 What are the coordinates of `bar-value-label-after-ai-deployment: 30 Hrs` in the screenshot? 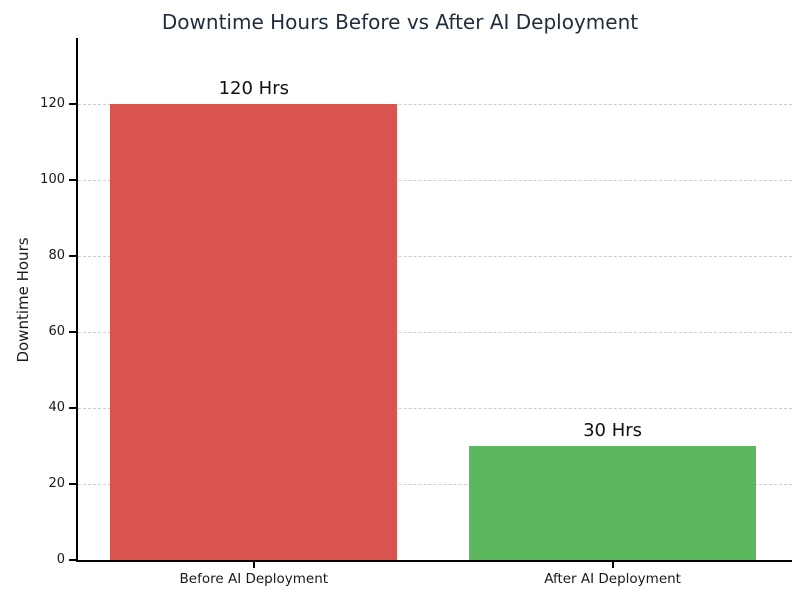 It's located at (613, 431).